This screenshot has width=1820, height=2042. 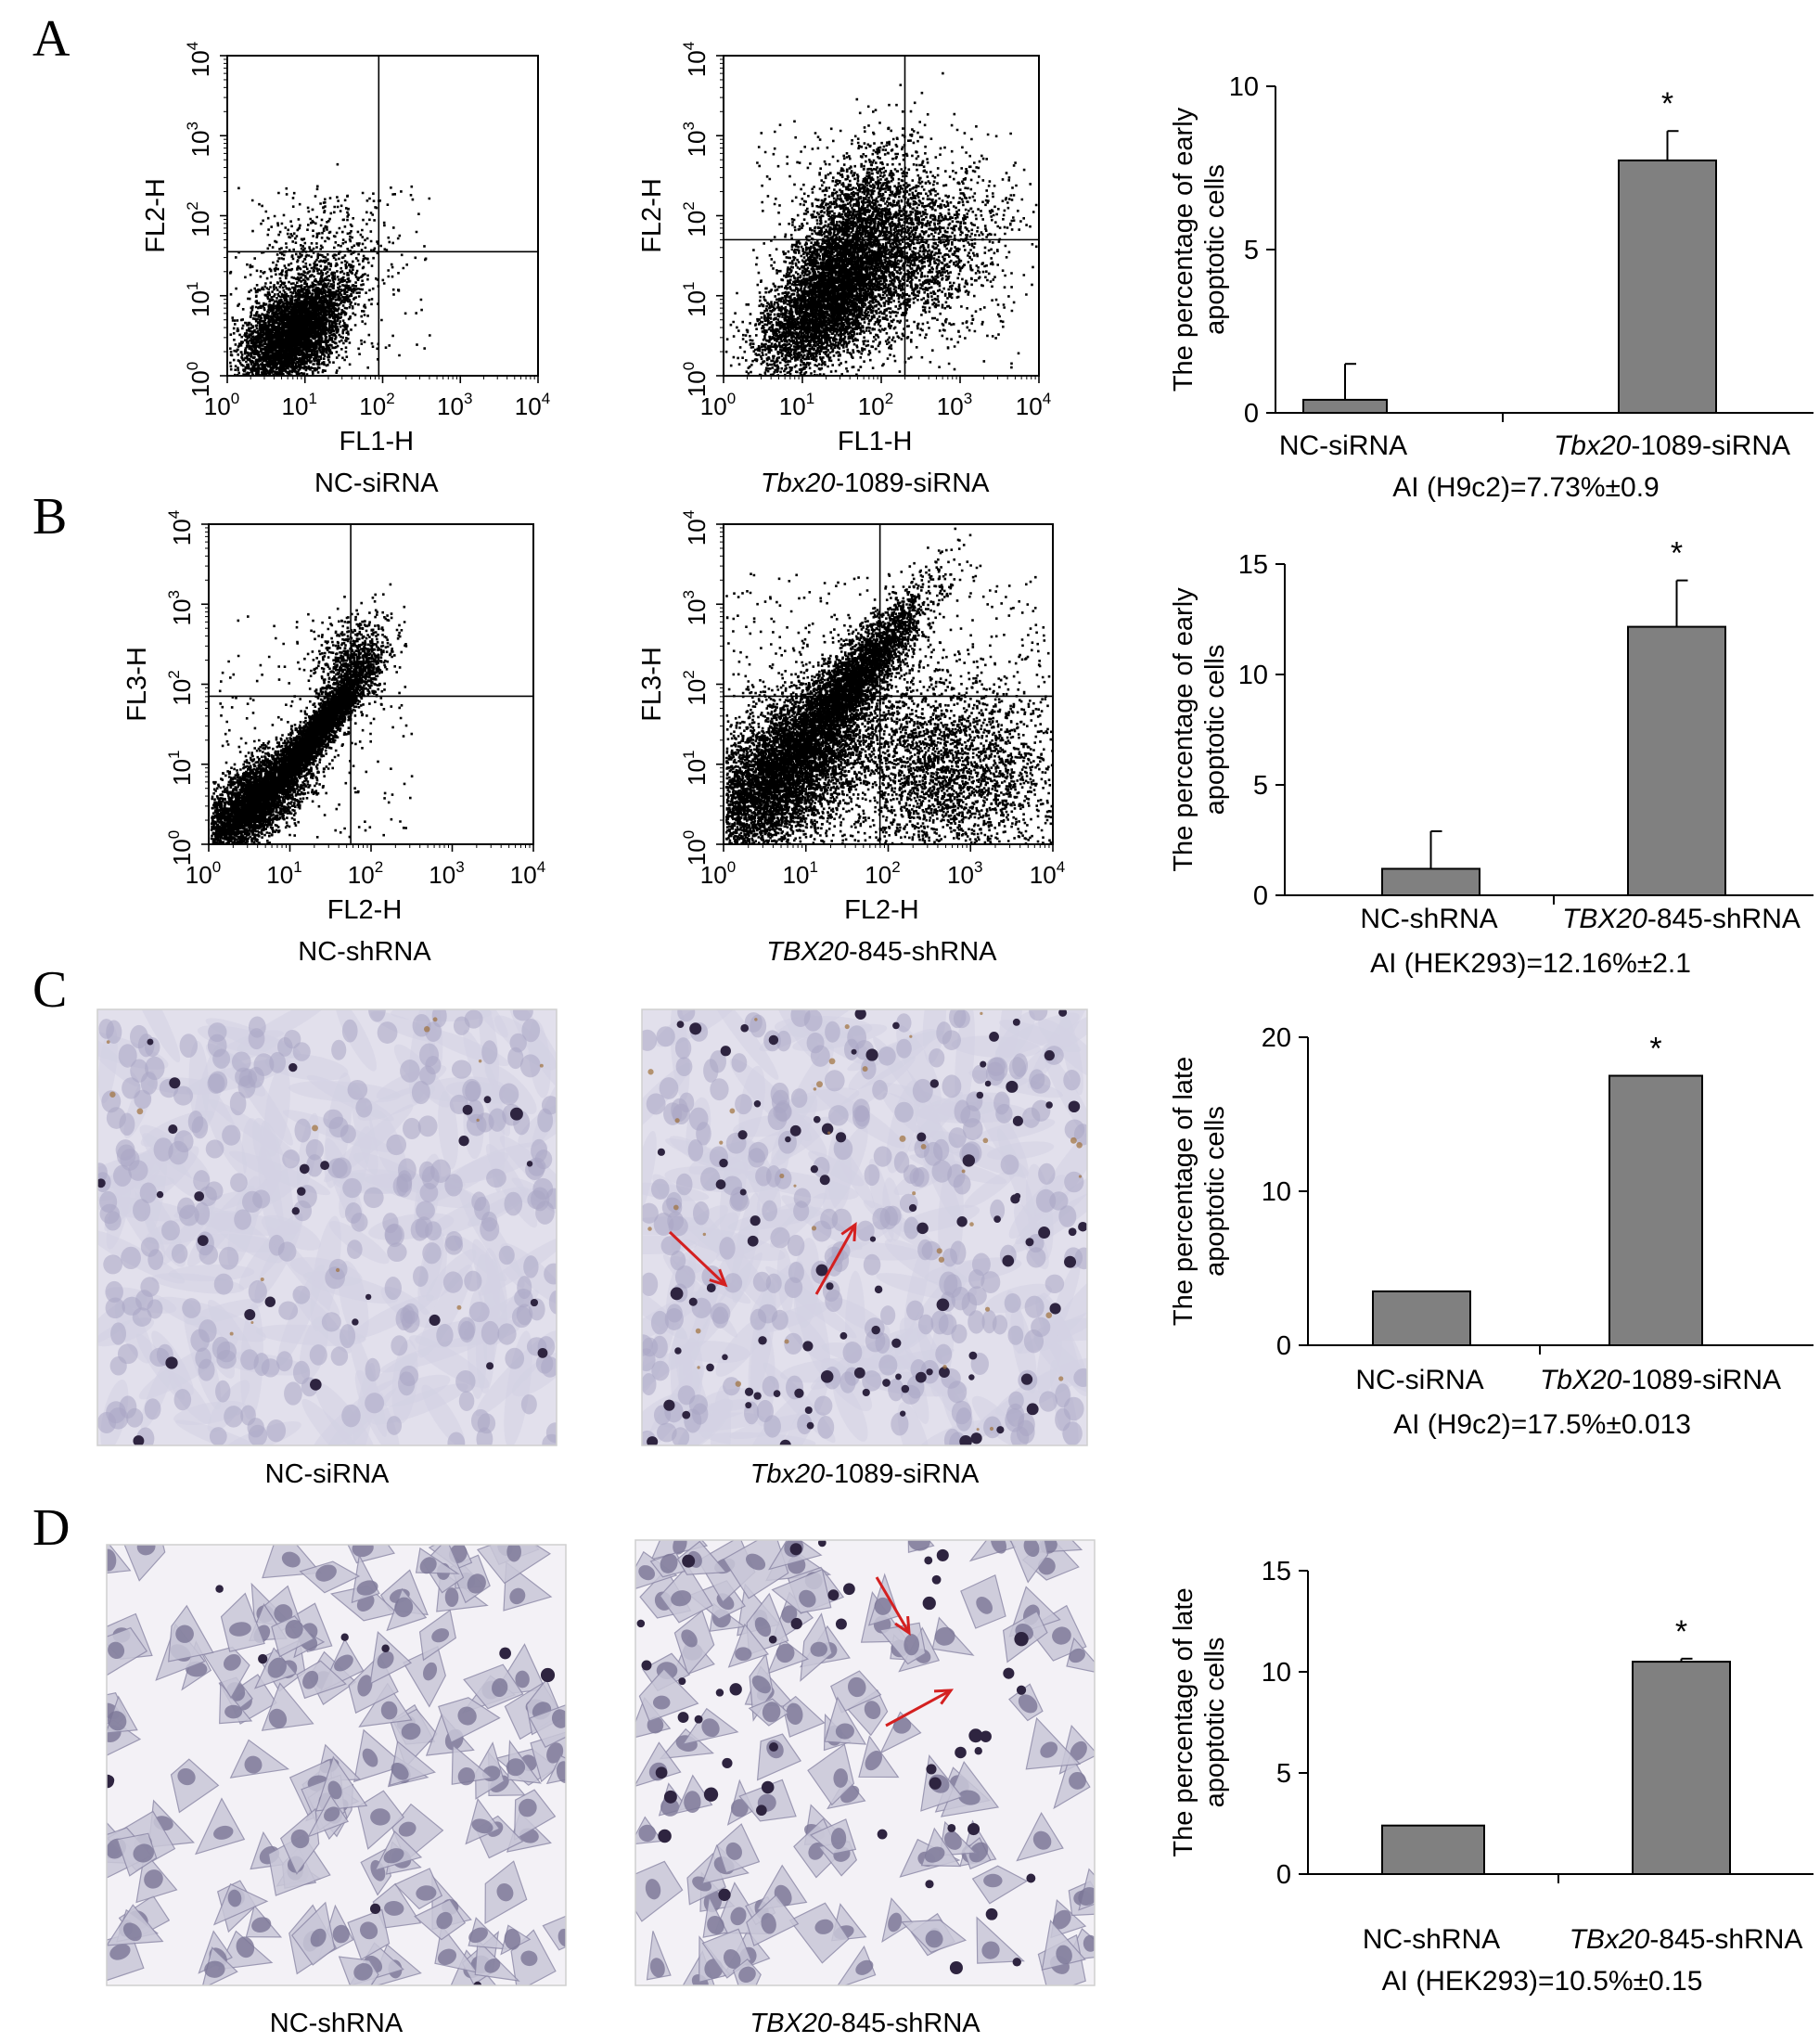 What do you see at coordinates (881, 910) in the screenshot?
I see `x-axis-label: FL2-H` at bounding box center [881, 910].